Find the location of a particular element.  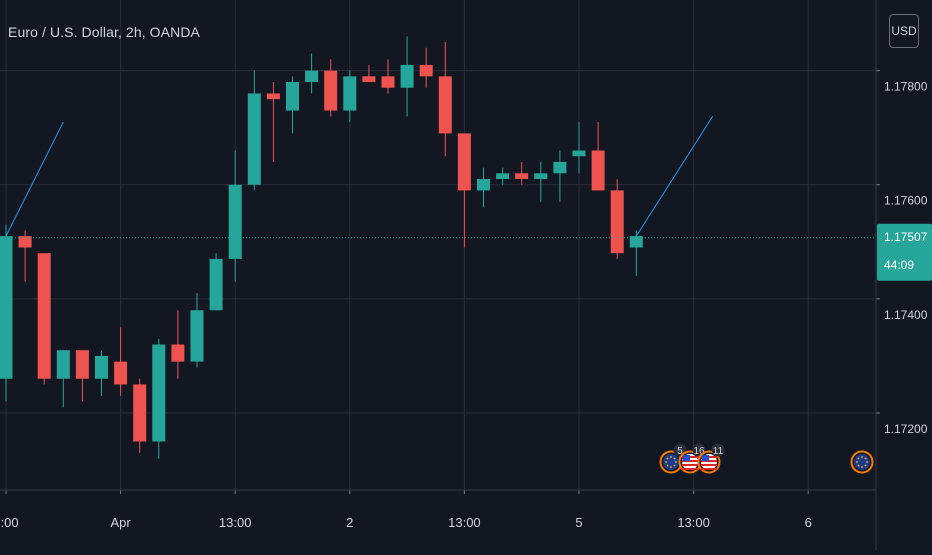

y-tick-label: 1.17800 is located at coordinates (906, 87).